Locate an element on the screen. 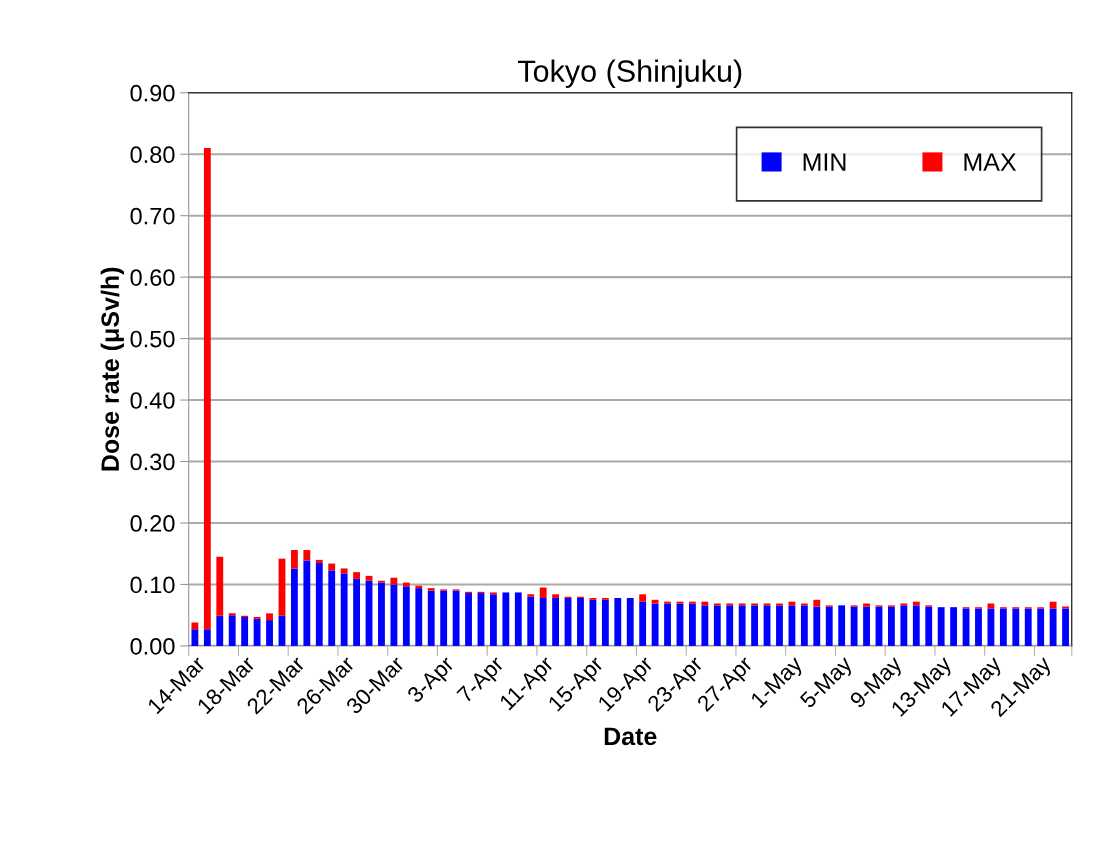 Image resolution: width=1097 pixels, height=851 pixels. y-tick-label: 0.50 is located at coordinates (152, 339).